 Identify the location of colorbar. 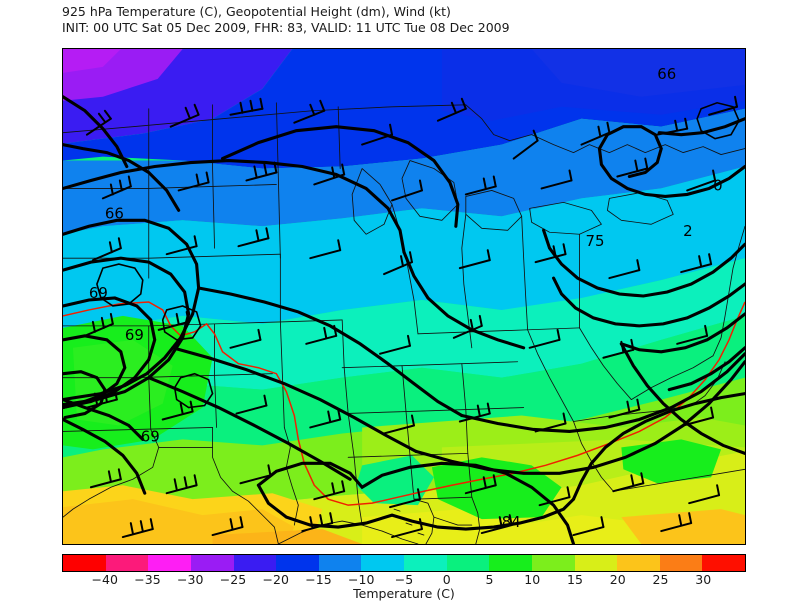
(404, 563).